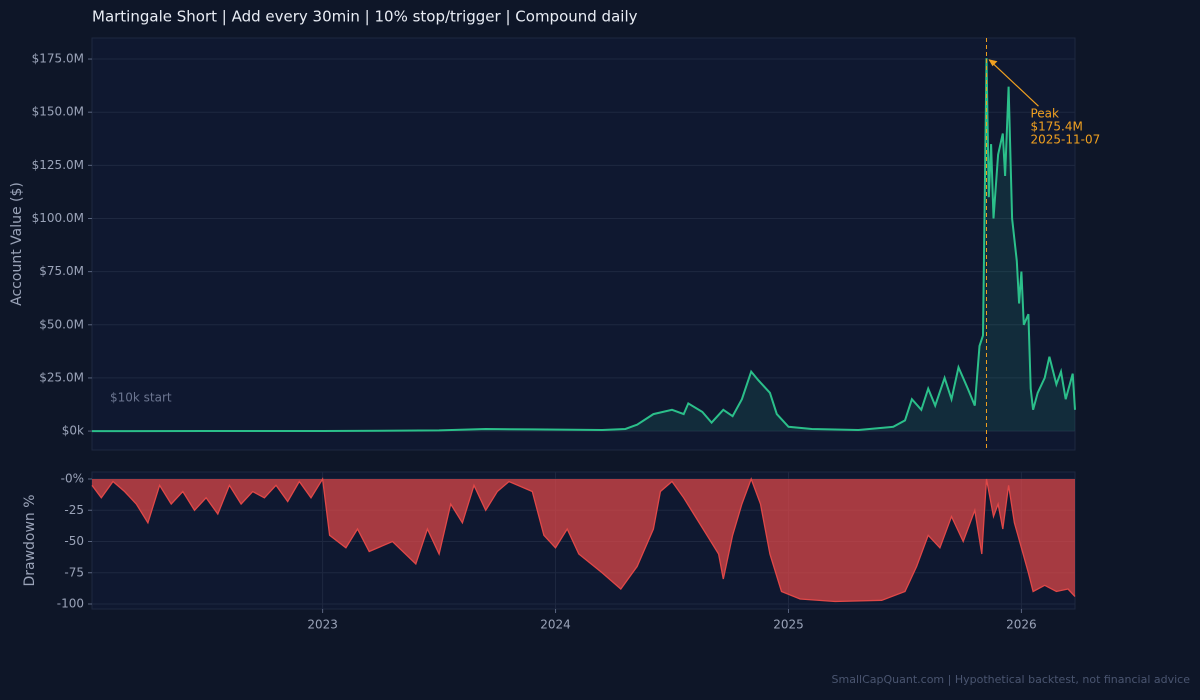 This screenshot has height=700, width=1200. Describe the element at coordinates (58, 59) in the screenshot. I see `y-tick-label: $175.0M` at that location.